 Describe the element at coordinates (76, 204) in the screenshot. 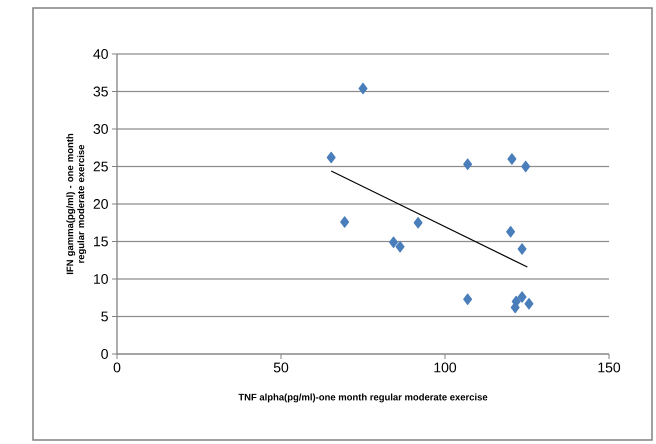

I see `y-axis-title: IFN gamma(pg/ml) - one month regular moderate exercise` at that location.